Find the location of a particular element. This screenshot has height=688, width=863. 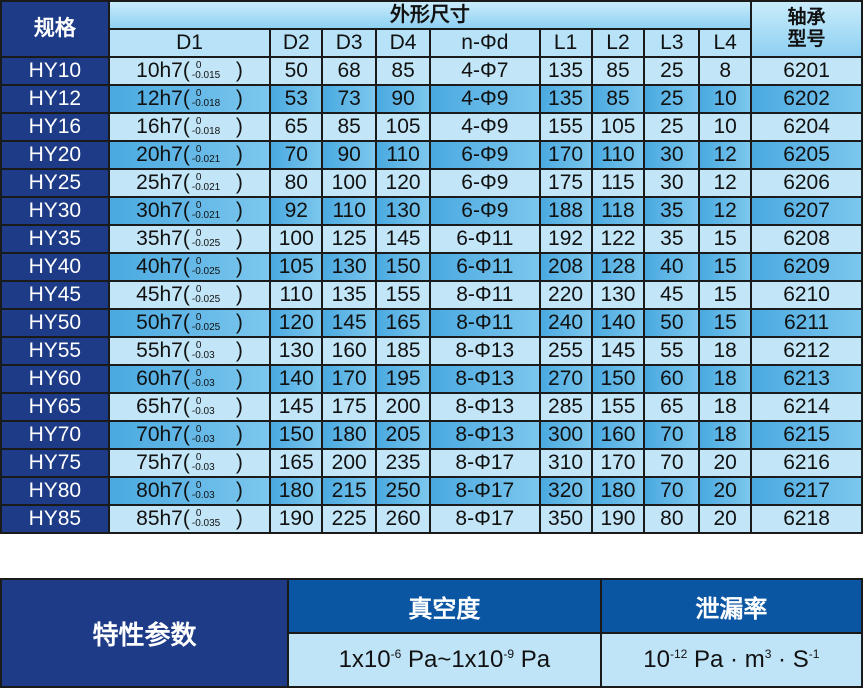

header-bearing: 轴承型号 is located at coordinates (806, 29).